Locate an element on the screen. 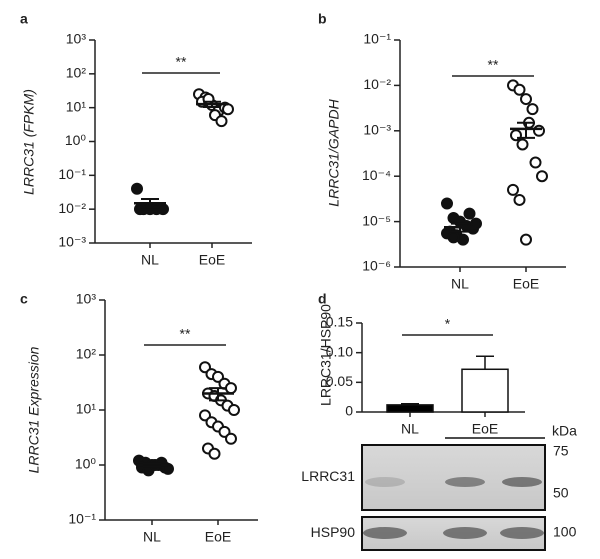  y-axis-label: LRRC31 Expression is located at coordinates (34, 409).